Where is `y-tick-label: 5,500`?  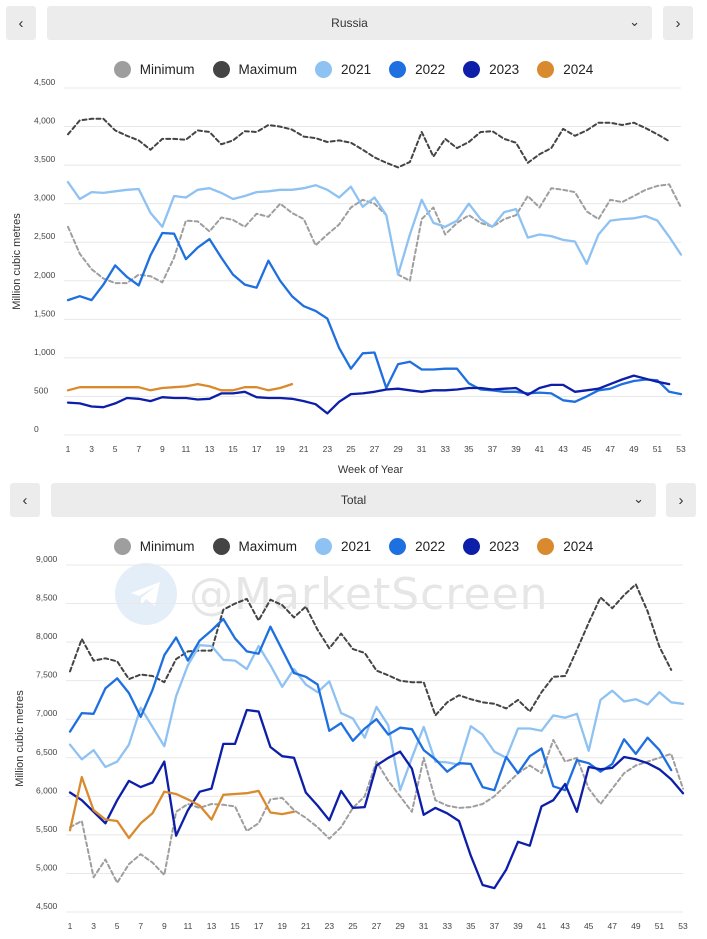
y-tick-label: 5,500 is located at coordinates (47, 829).